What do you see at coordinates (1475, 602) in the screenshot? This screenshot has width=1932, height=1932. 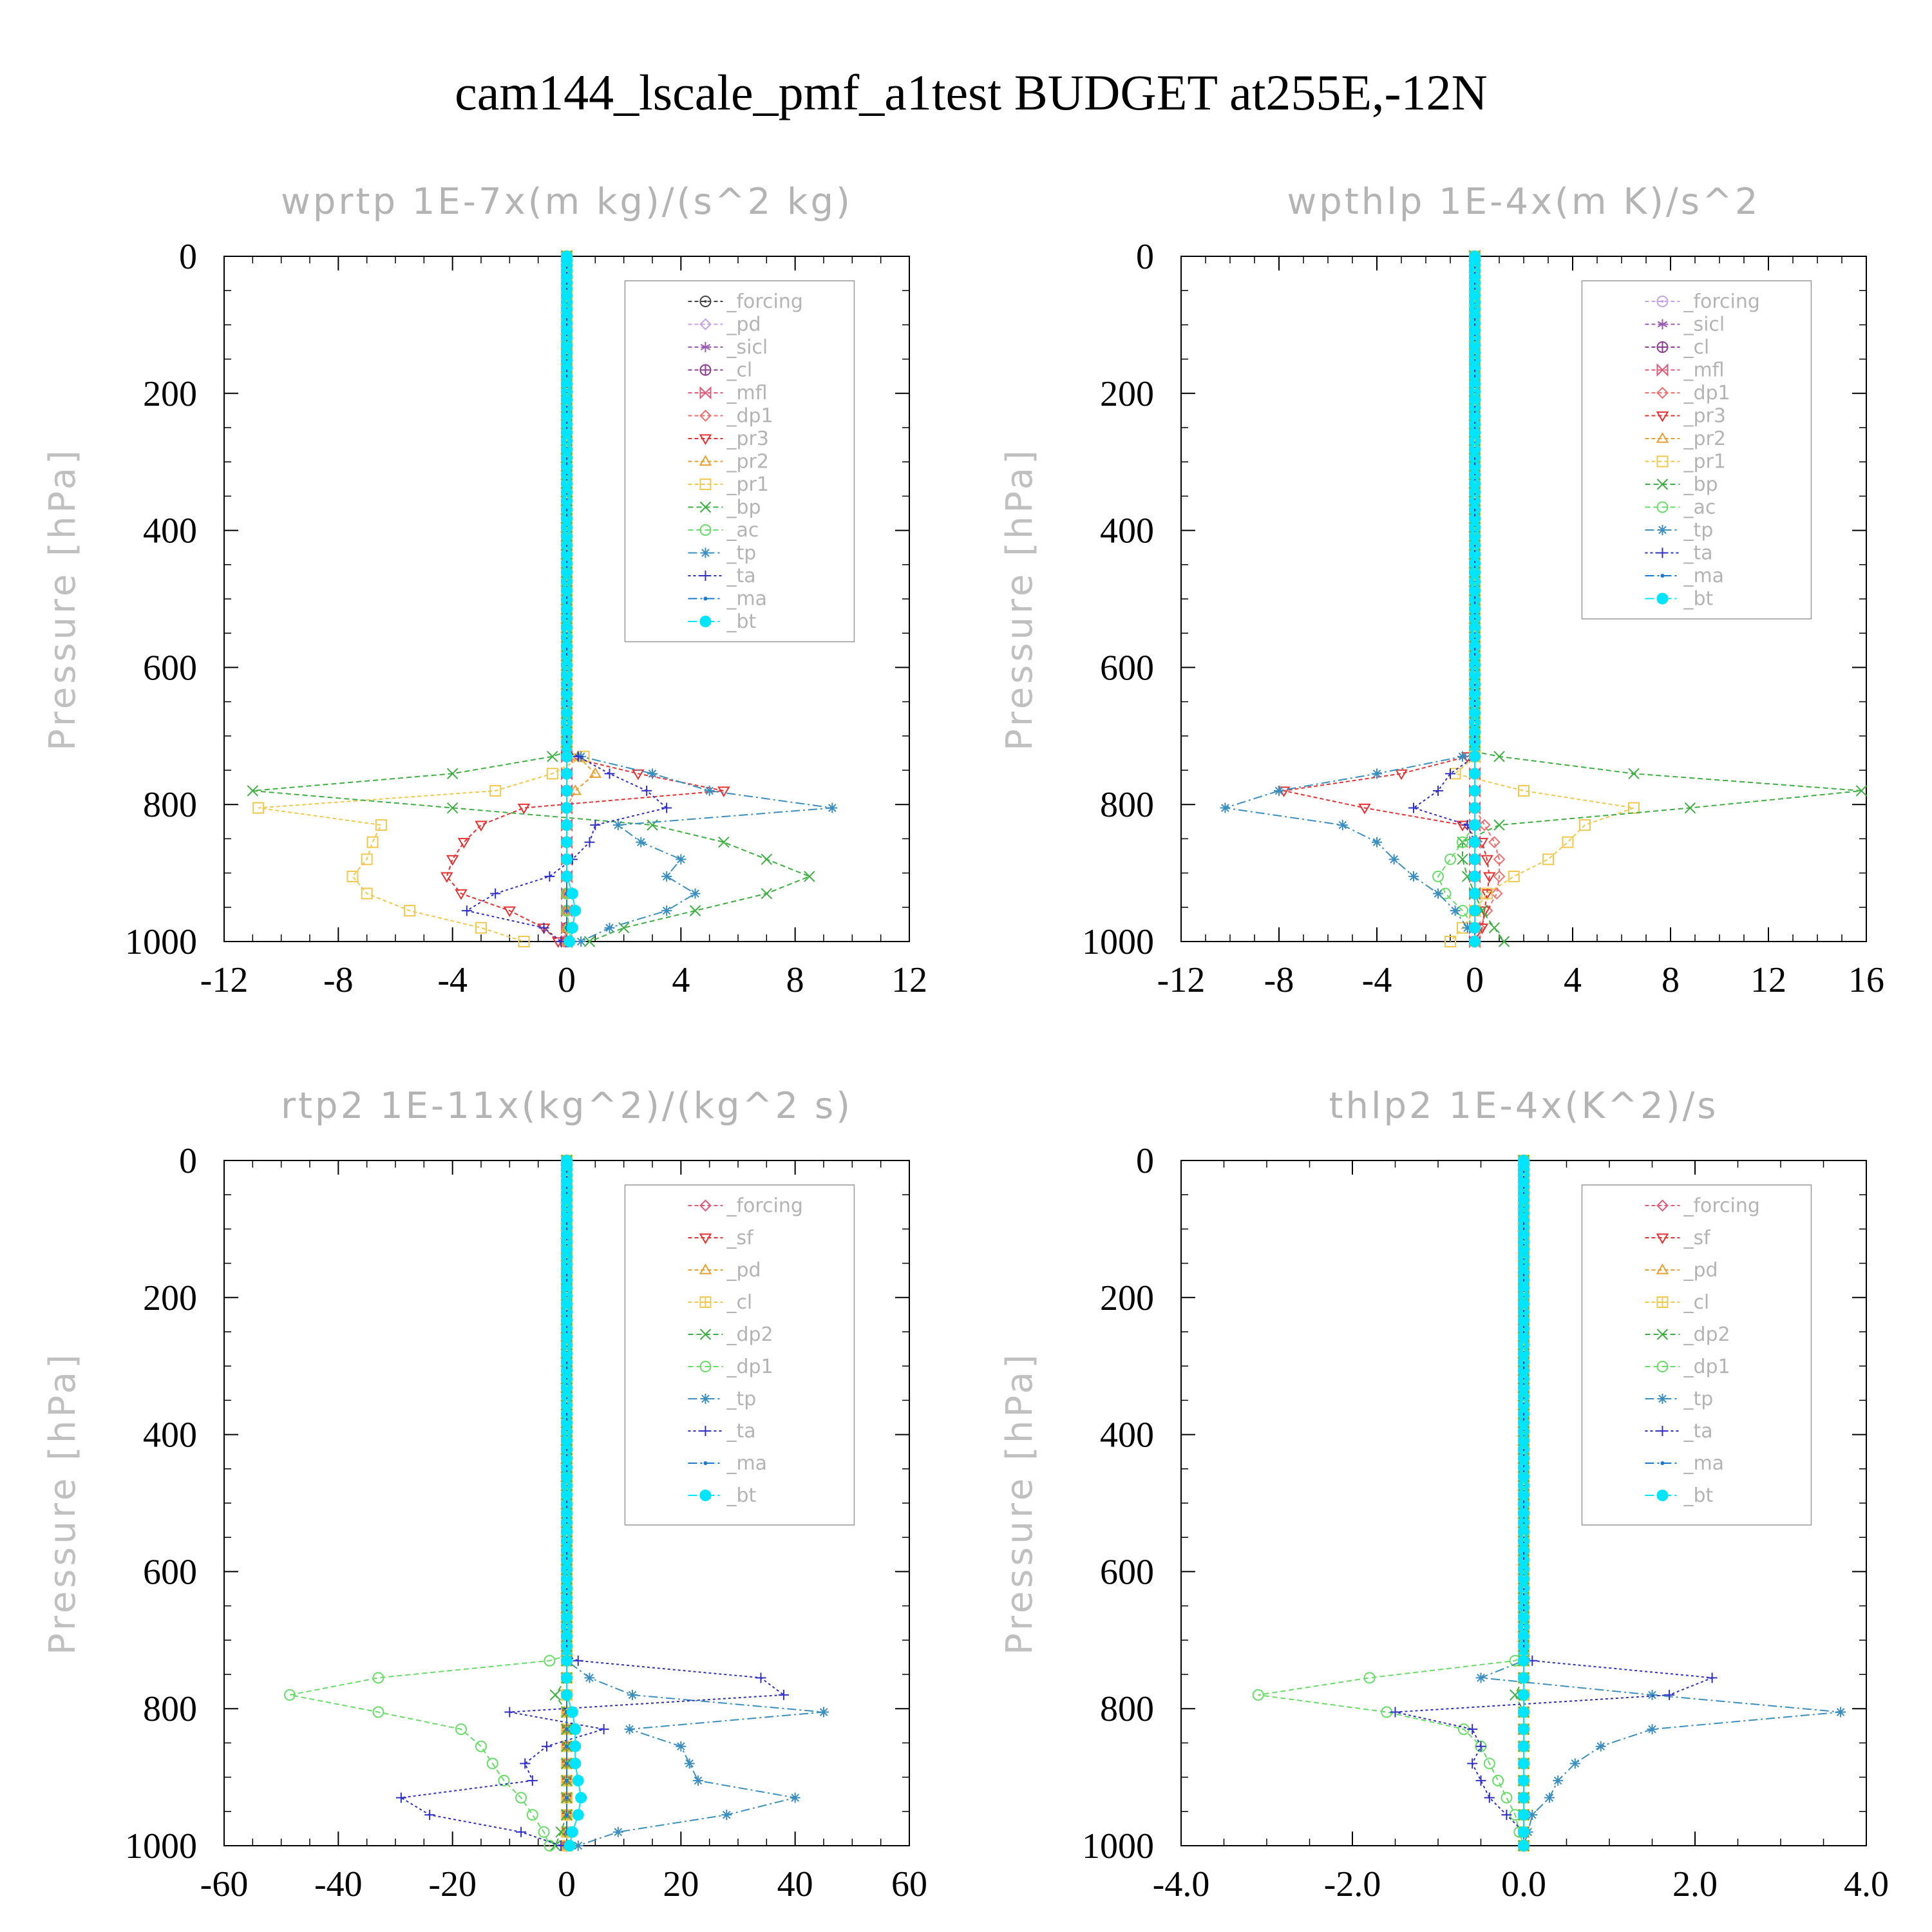 I see `series-bt` at bounding box center [1475, 602].